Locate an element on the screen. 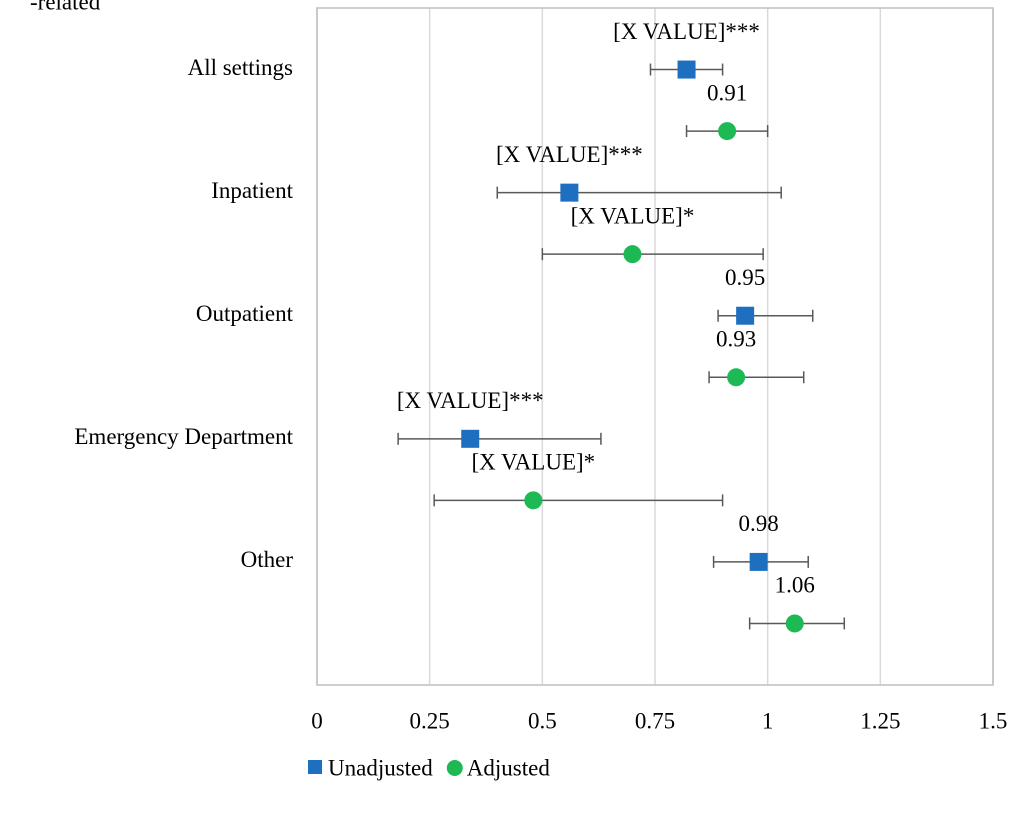 Image resolution: width=1016 pixels, height=815 pixels. data-label: 0.93 is located at coordinates (736, 339).